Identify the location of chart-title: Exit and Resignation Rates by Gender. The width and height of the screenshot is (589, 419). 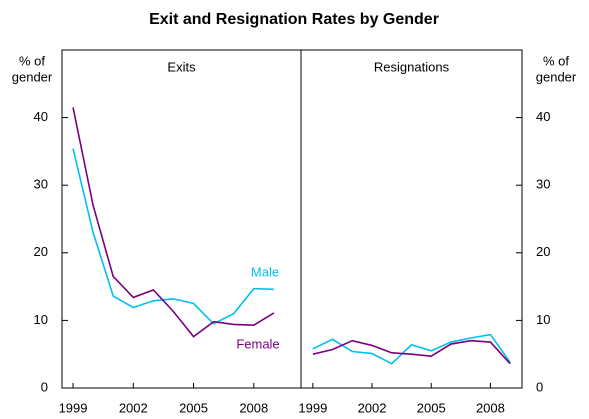
(294, 19).